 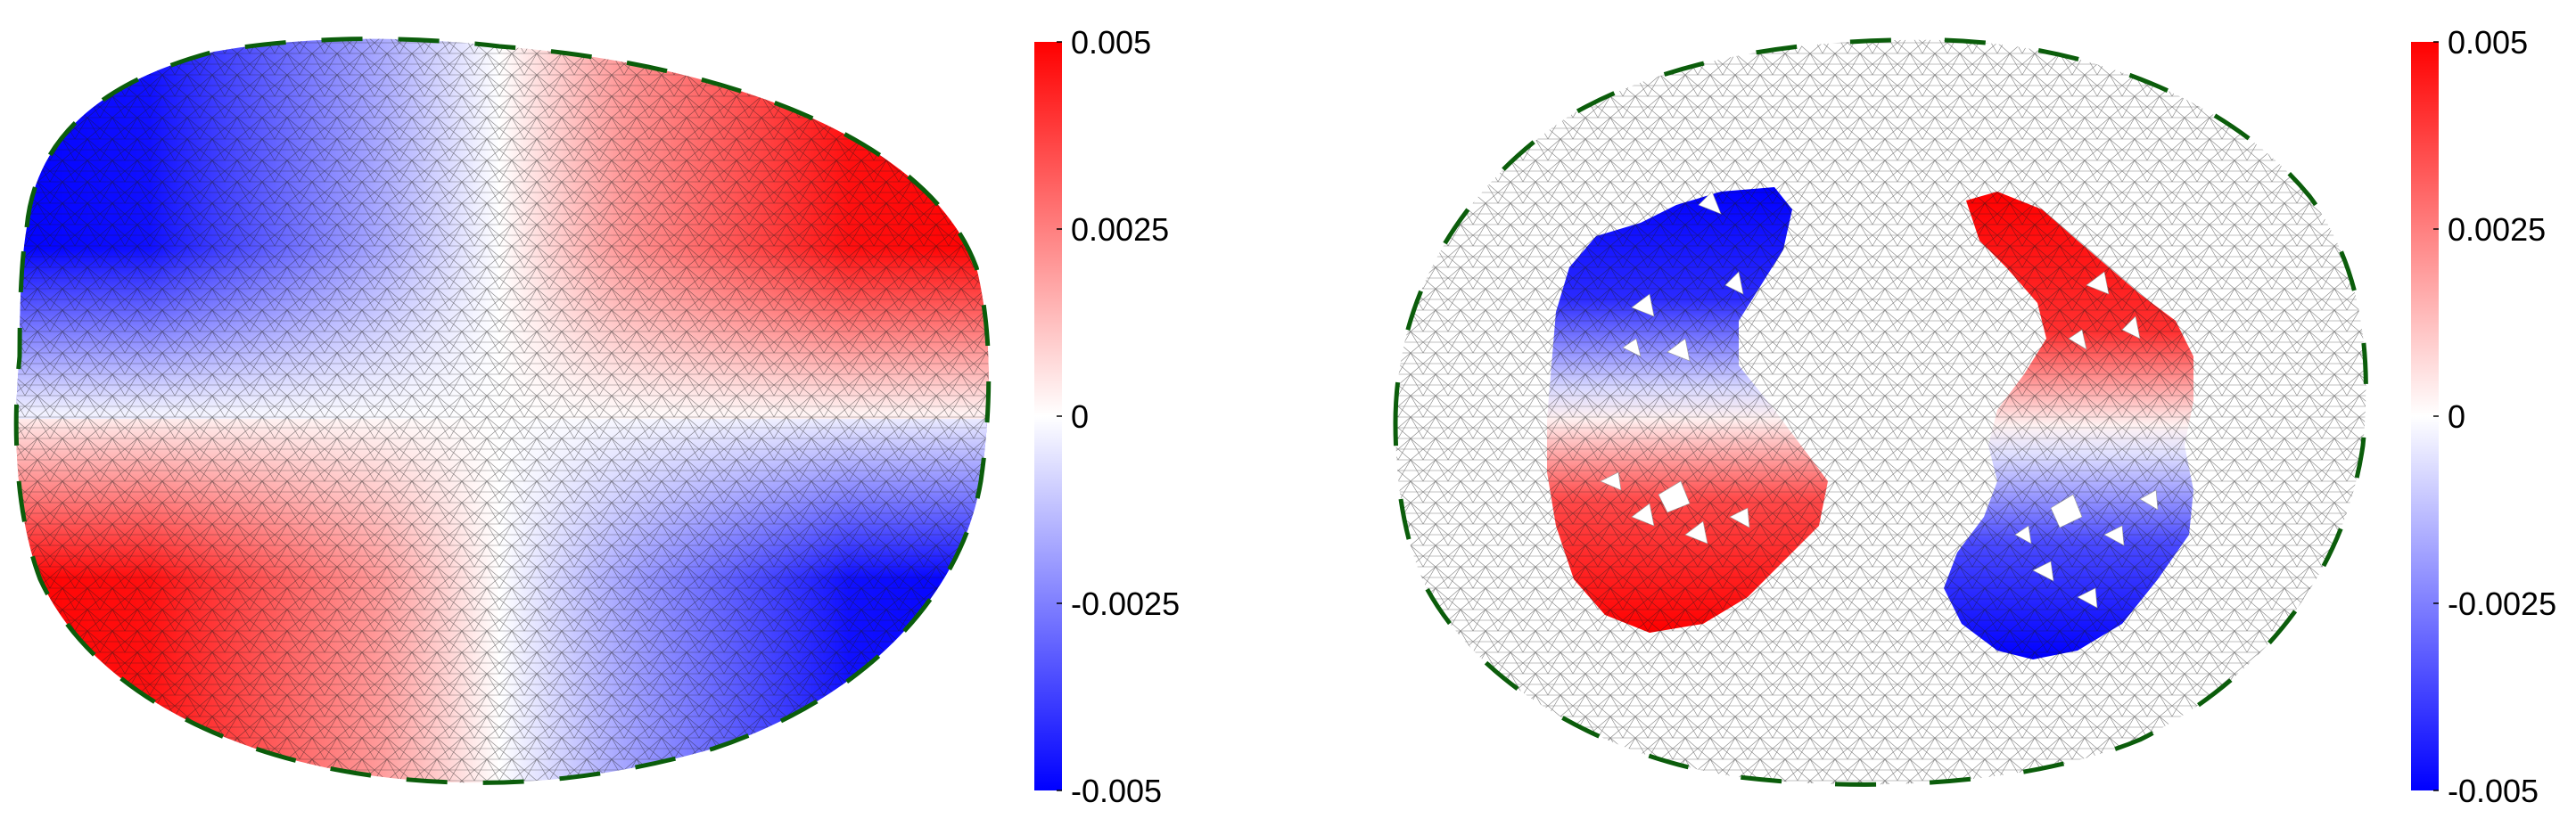 I want to click on left-lobe-holes, so click(x=1675, y=368).